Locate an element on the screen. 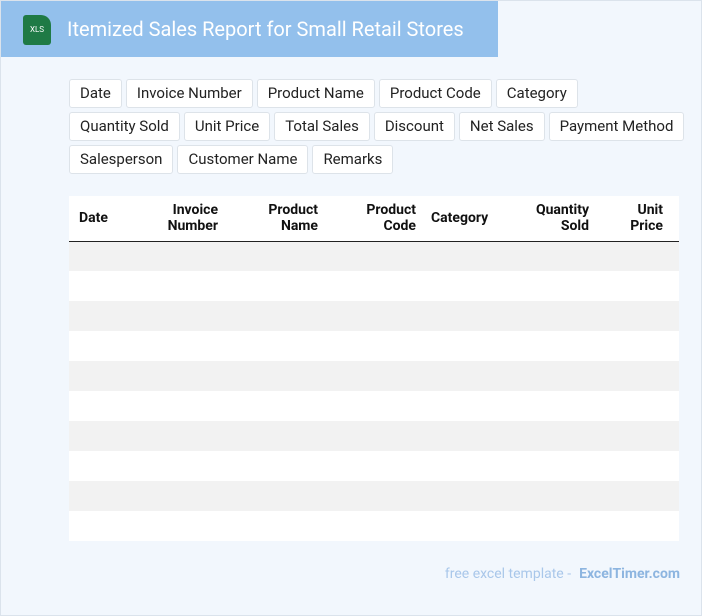  tag: Invoice Number is located at coordinates (189, 93).